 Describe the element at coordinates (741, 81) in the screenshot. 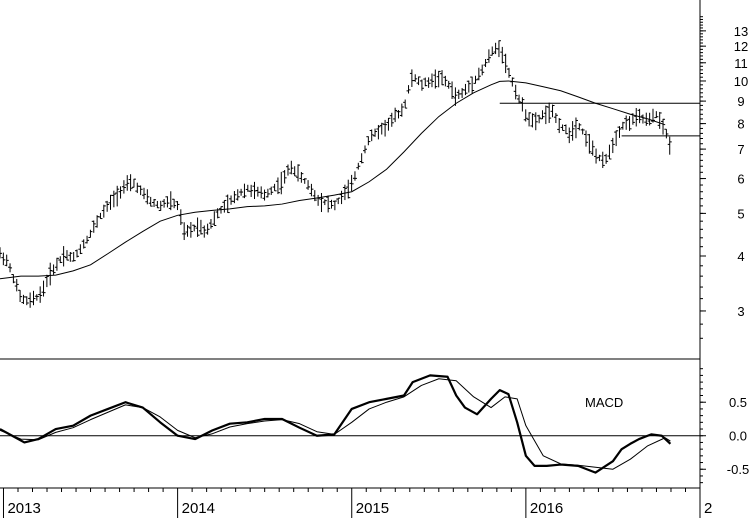

I see `price-y-tick-label: 10` at that location.